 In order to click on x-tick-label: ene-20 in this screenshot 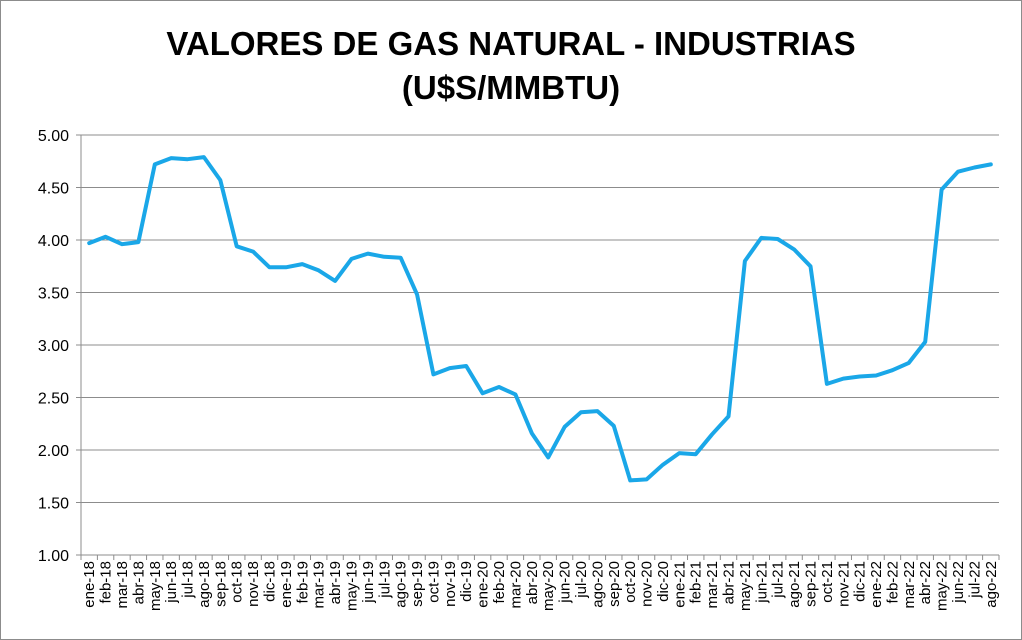, I will do `click(483, 584)`.